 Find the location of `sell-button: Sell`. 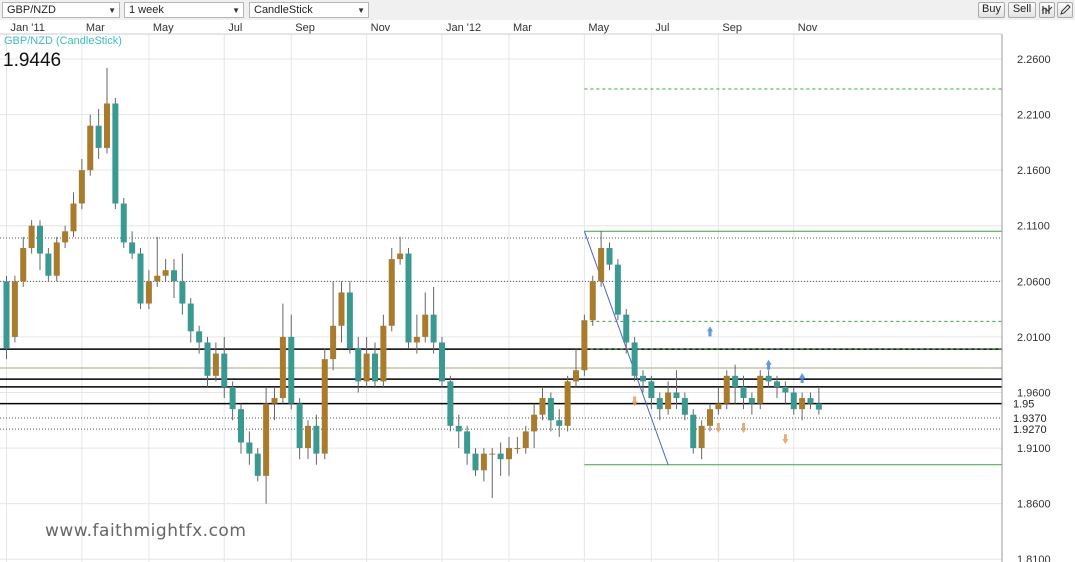

sell-button: Sell is located at coordinates (1022, 10).